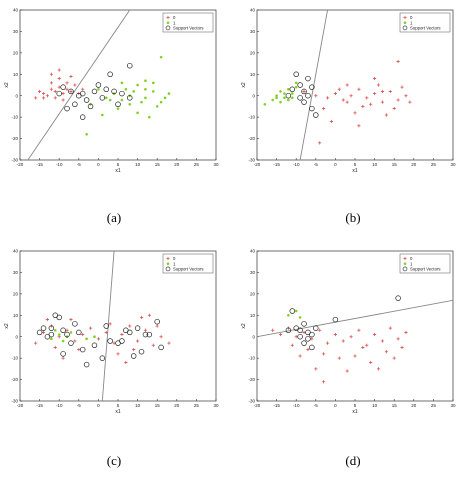 This screenshot has height=482, width=474. What do you see at coordinates (355, 164) in the screenshot?
I see `x-tick-label: 5` at bounding box center [355, 164].